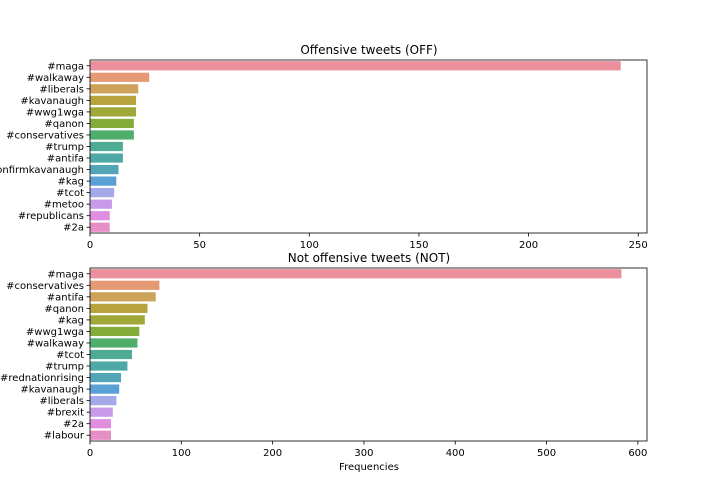 This screenshot has width=720, height=504. What do you see at coordinates (367, 242) in the screenshot?
I see `offensive-x-ticks: 0 50 100 150 200 250` at bounding box center [367, 242].